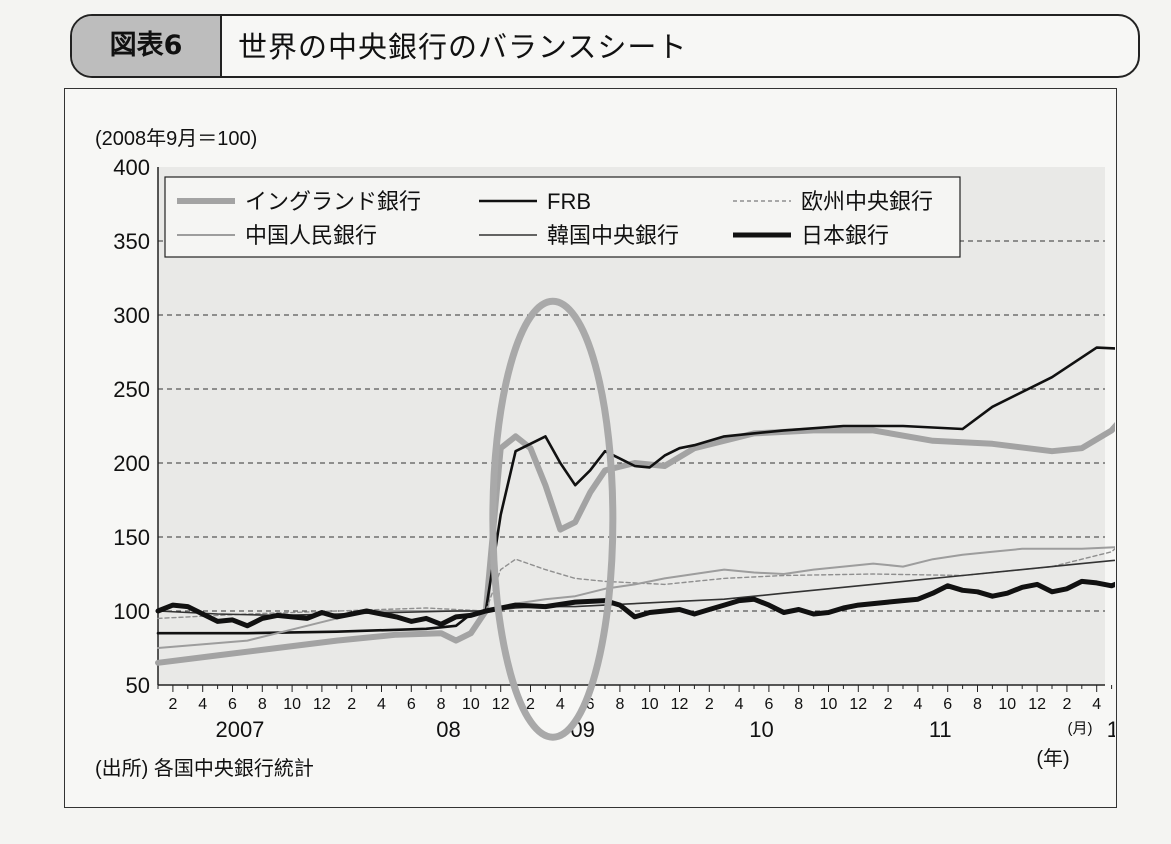 This screenshot has width=1171, height=844. What do you see at coordinates (569, 201) in the screenshot?
I see `legend-label: FRB` at bounding box center [569, 201].